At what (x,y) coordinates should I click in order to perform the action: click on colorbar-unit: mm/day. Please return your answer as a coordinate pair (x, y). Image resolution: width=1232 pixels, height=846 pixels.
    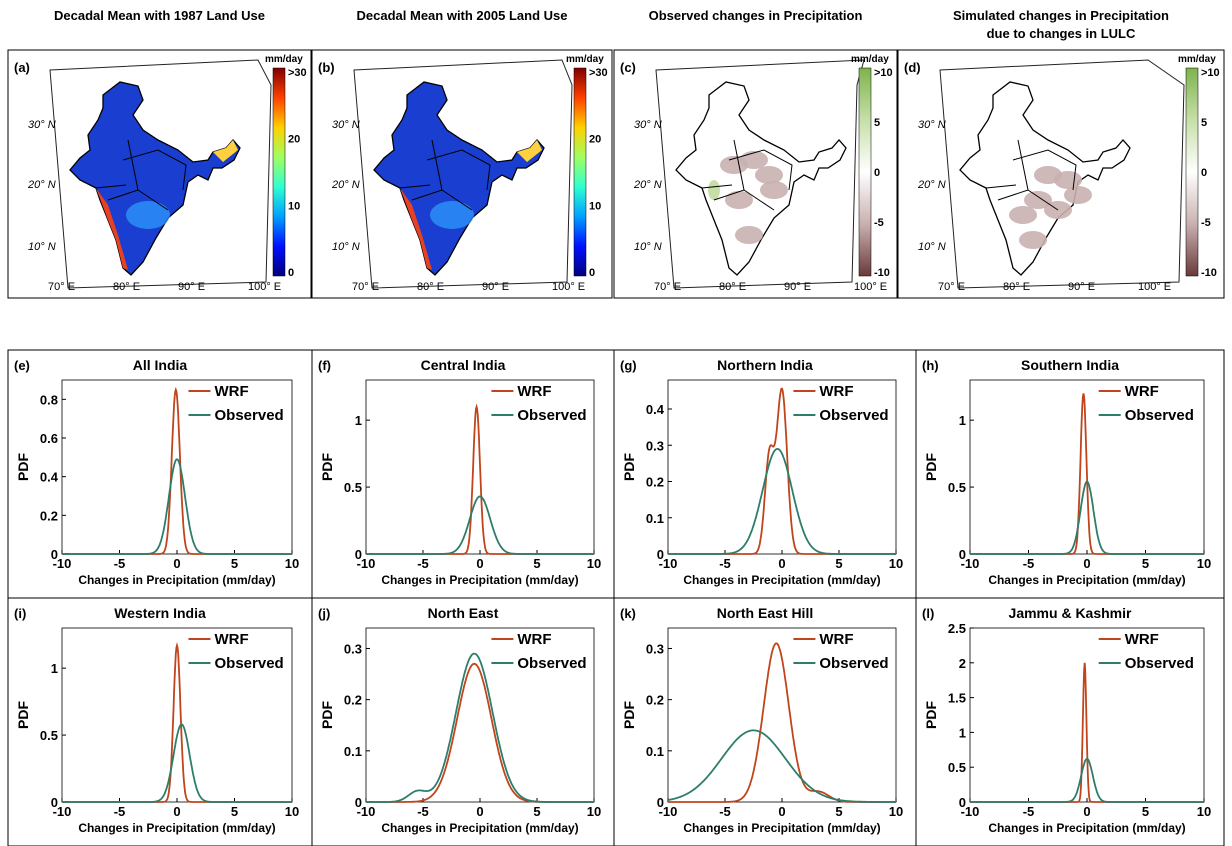
    Looking at the image, I should click on (284, 59).